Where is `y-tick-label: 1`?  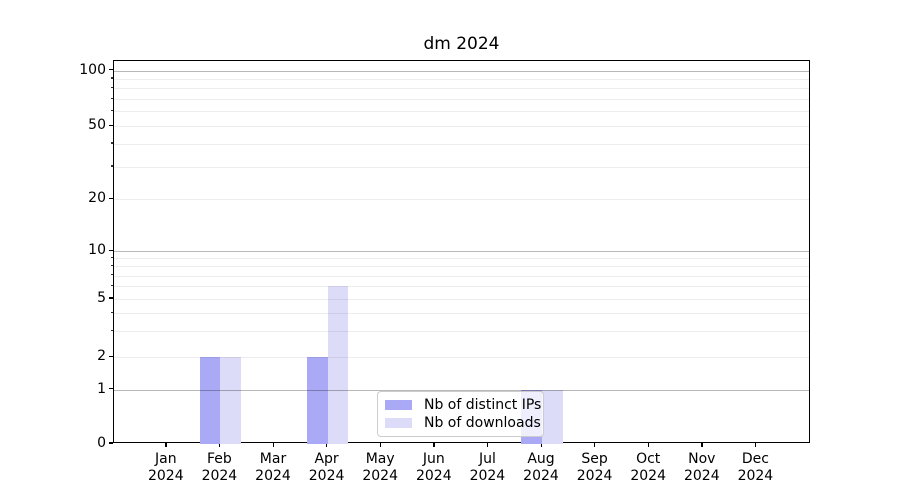
y-tick-label: 1 is located at coordinates (101, 388).